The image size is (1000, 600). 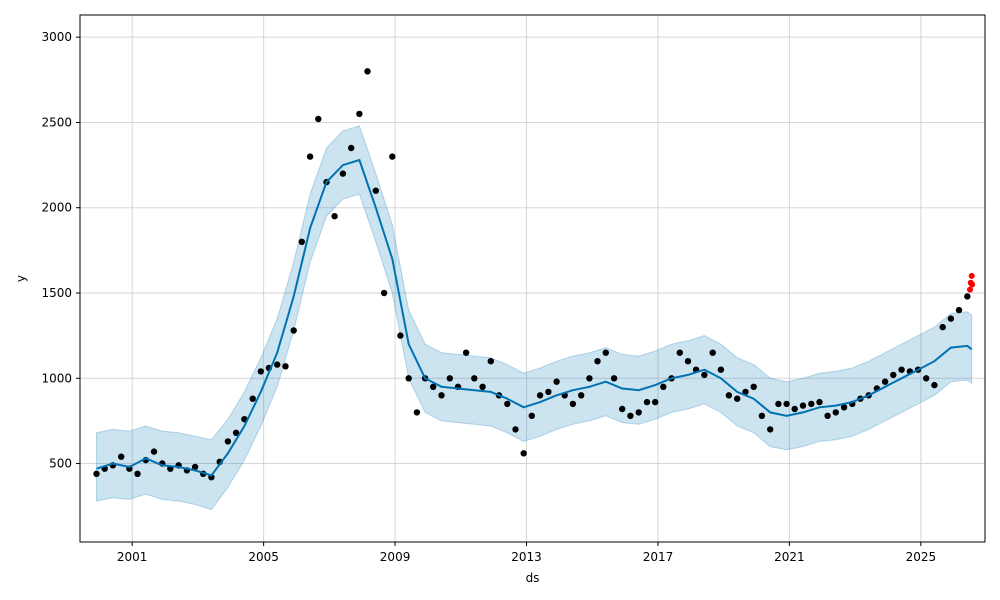 What do you see at coordinates (132, 557) in the screenshot?
I see `x-tick-label: 2001` at bounding box center [132, 557].